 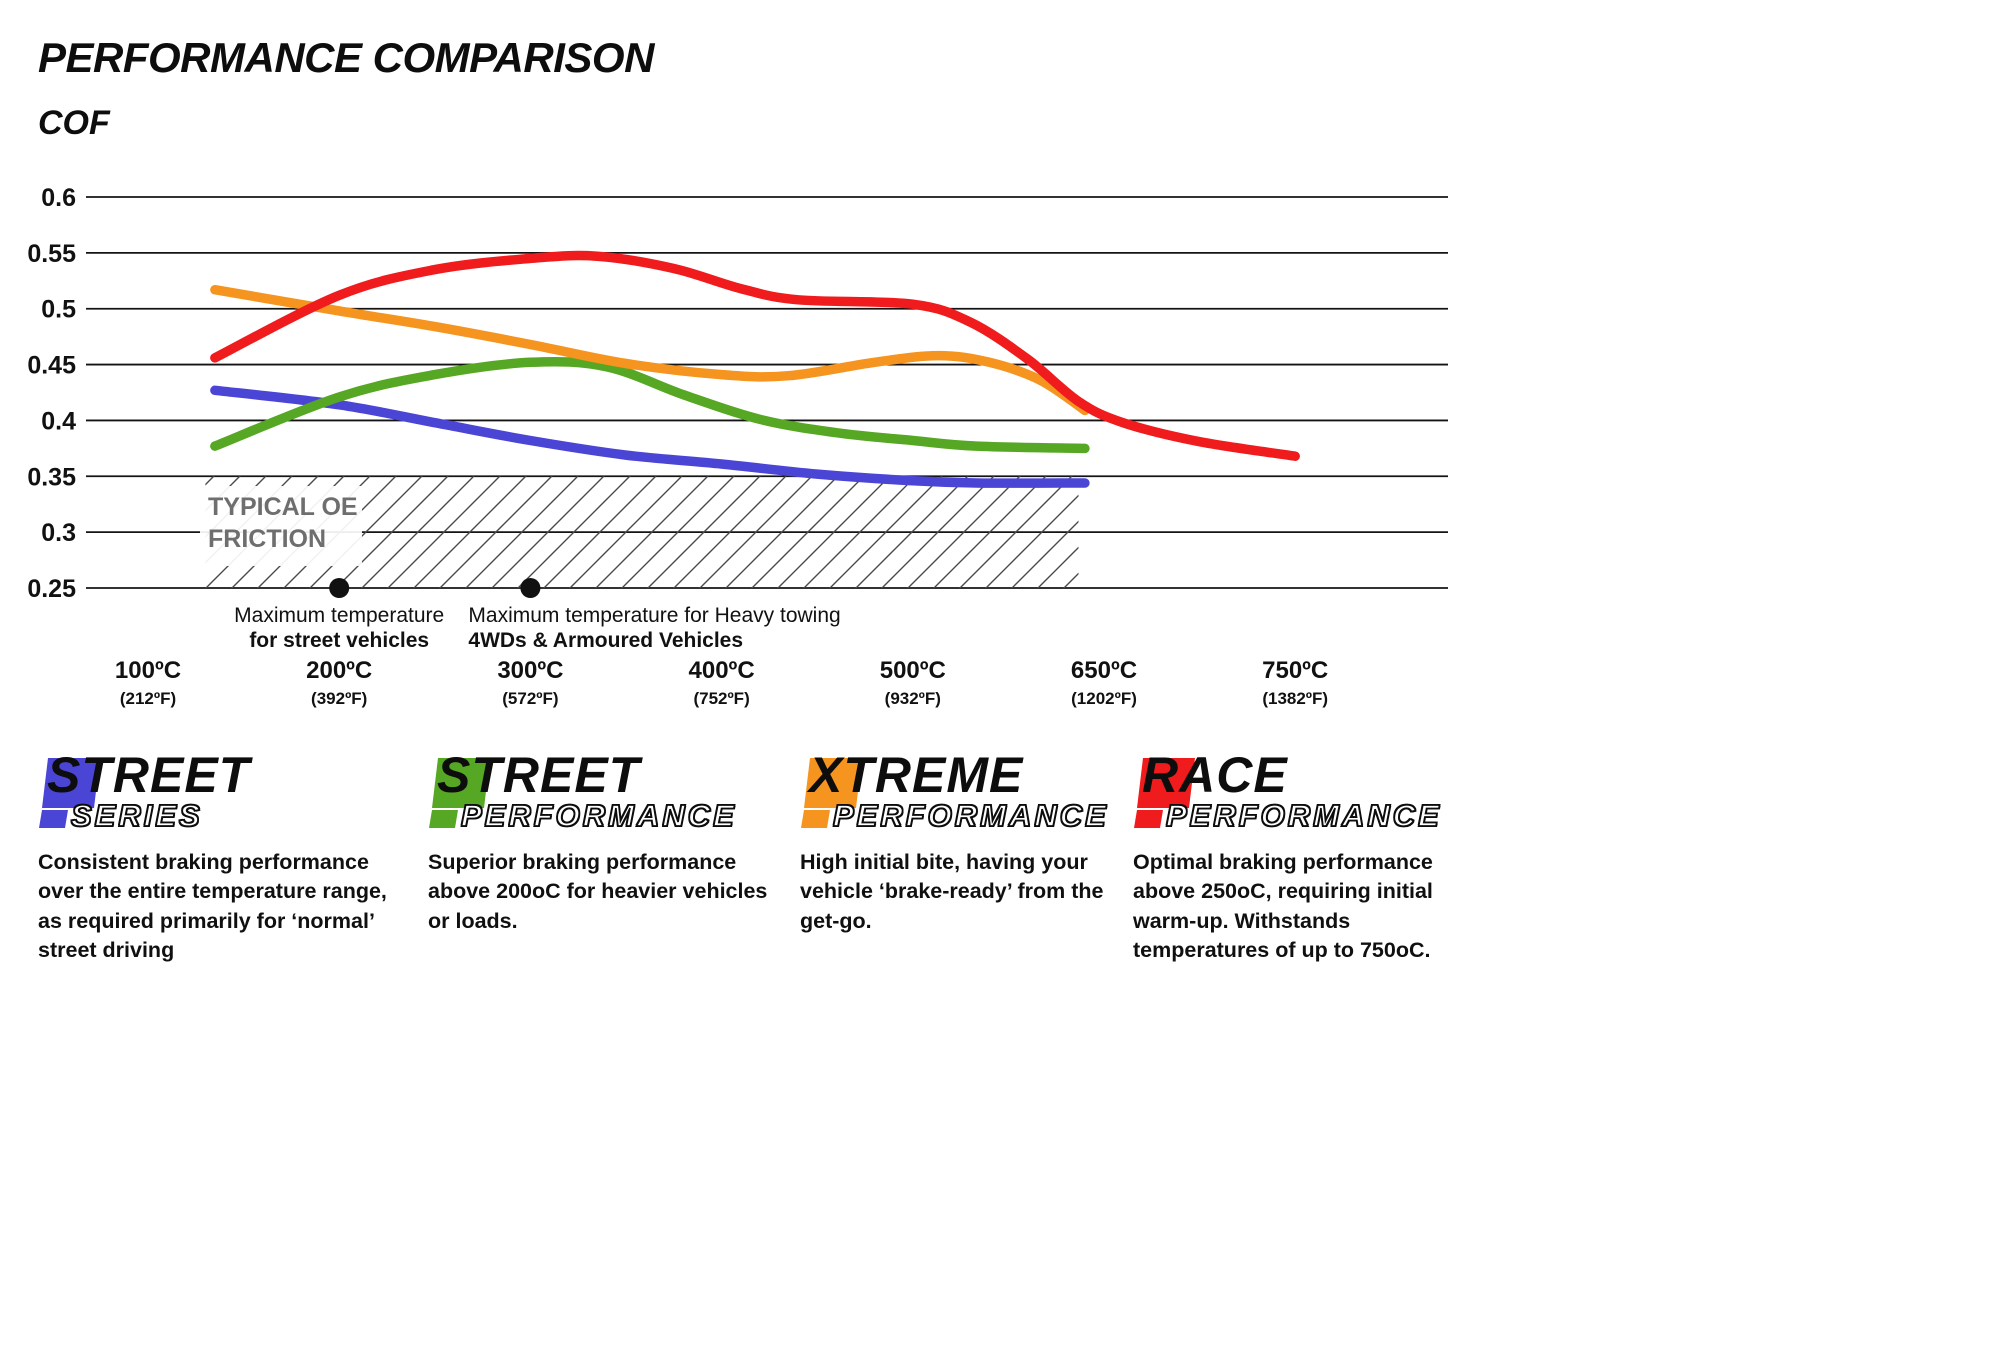 I want to click on y-tick-label: 0.6, so click(x=58, y=198).